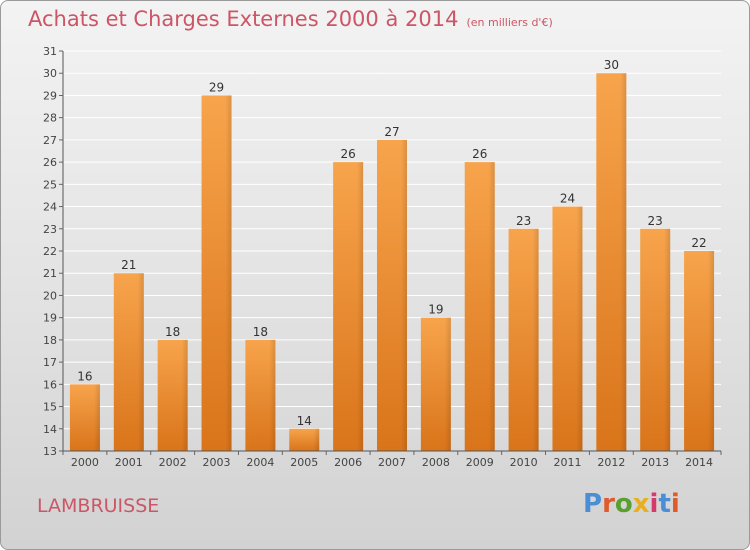 The width and height of the screenshot is (750, 550). Describe the element at coordinates (50, 340) in the screenshot. I see `y-tick-label: 18` at that location.